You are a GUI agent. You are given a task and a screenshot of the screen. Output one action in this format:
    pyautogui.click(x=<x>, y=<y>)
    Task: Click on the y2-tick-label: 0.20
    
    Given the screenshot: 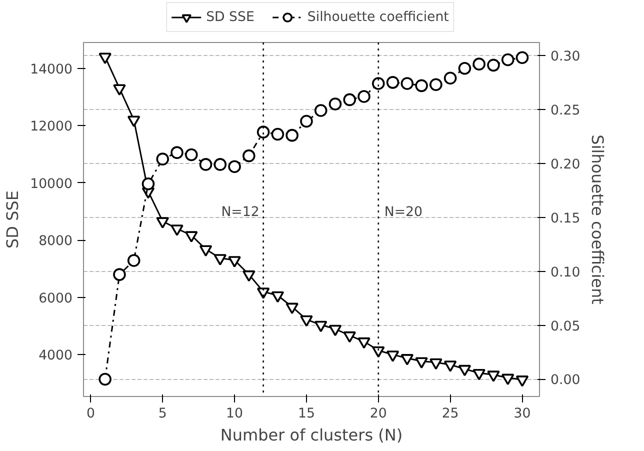 What is the action you would take?
    pyautogui.click(x=565, y=164)
    